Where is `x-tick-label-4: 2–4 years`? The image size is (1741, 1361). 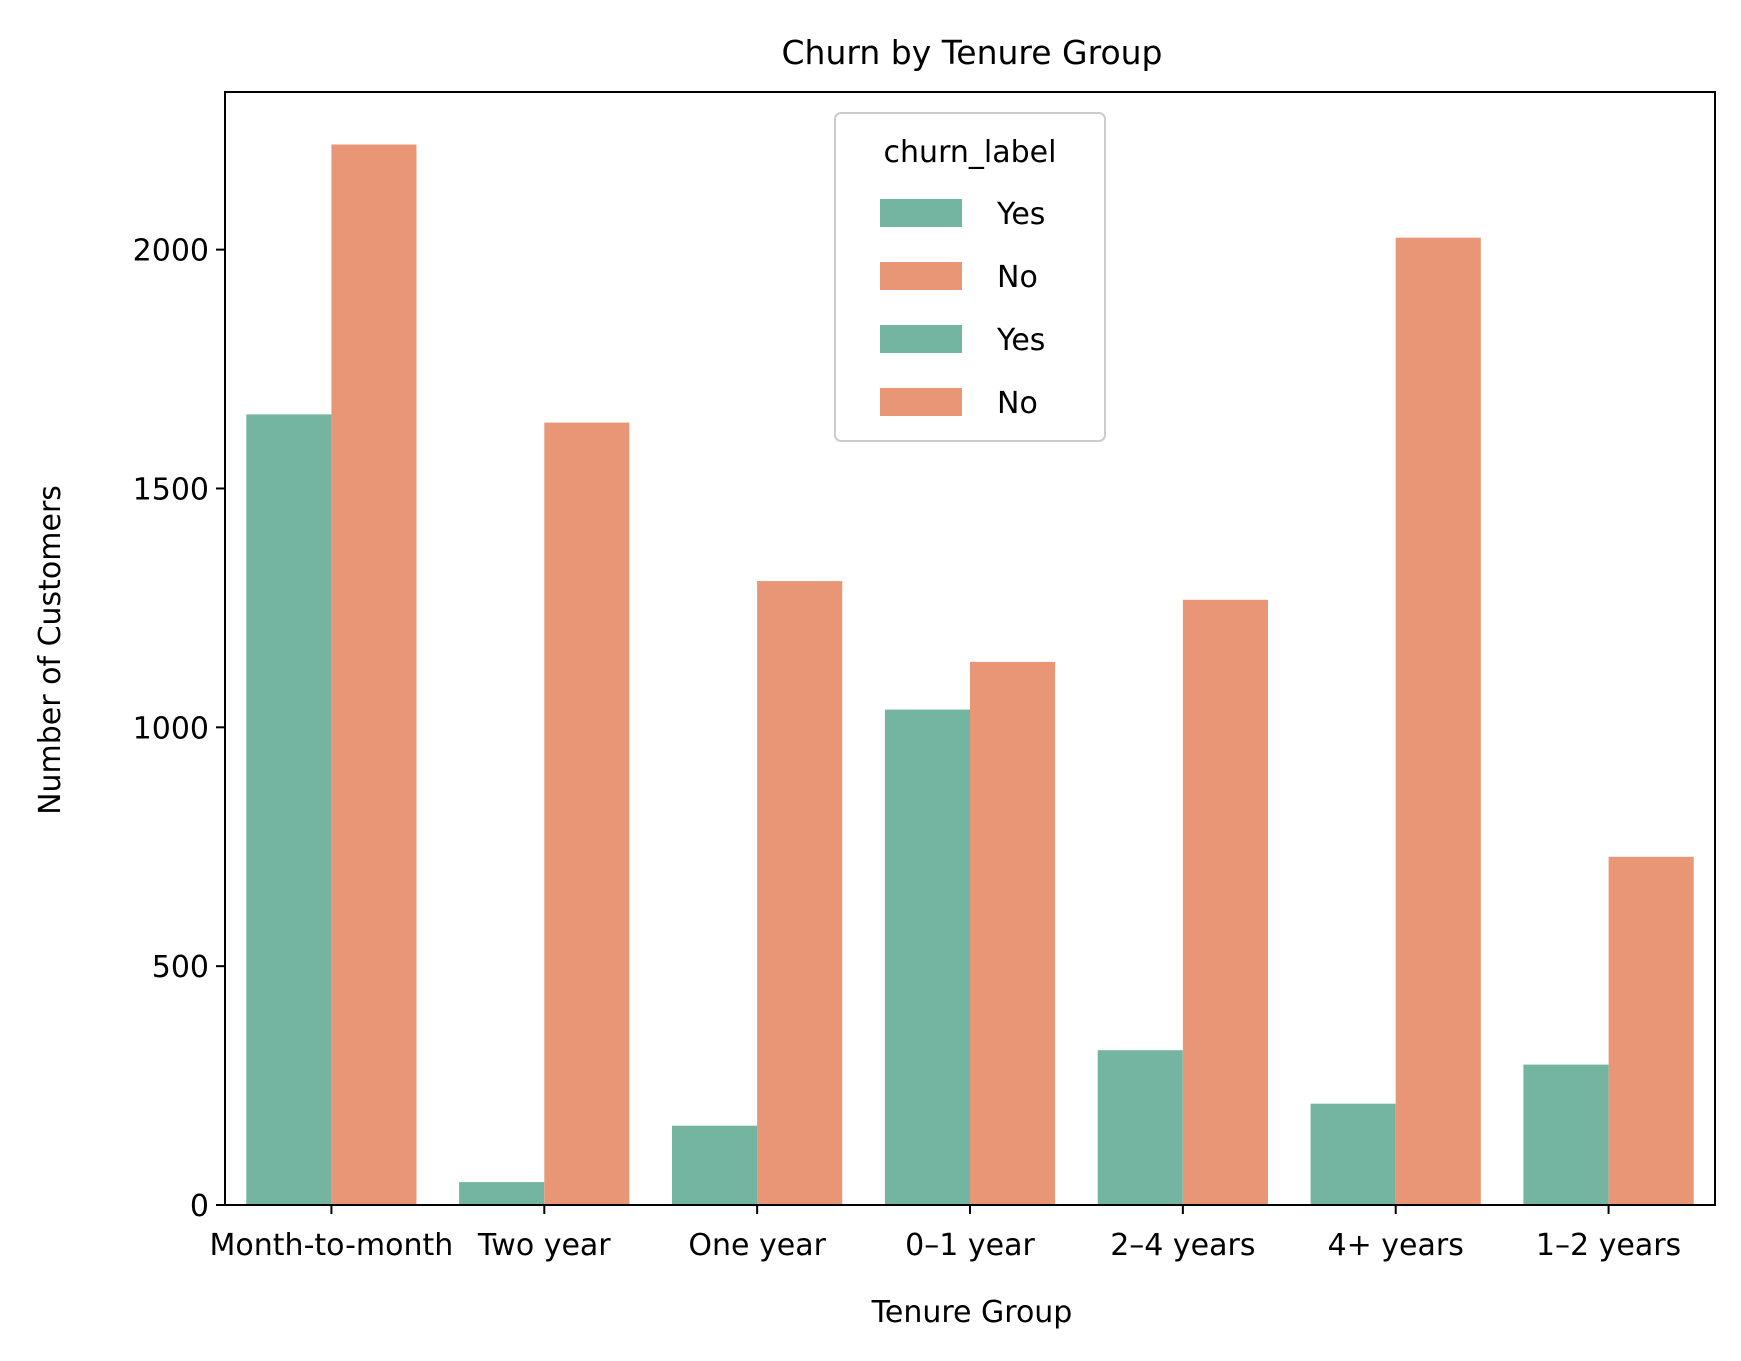 x-tick-label-4: 2–4 years is located at coordinates (1182, 1245).